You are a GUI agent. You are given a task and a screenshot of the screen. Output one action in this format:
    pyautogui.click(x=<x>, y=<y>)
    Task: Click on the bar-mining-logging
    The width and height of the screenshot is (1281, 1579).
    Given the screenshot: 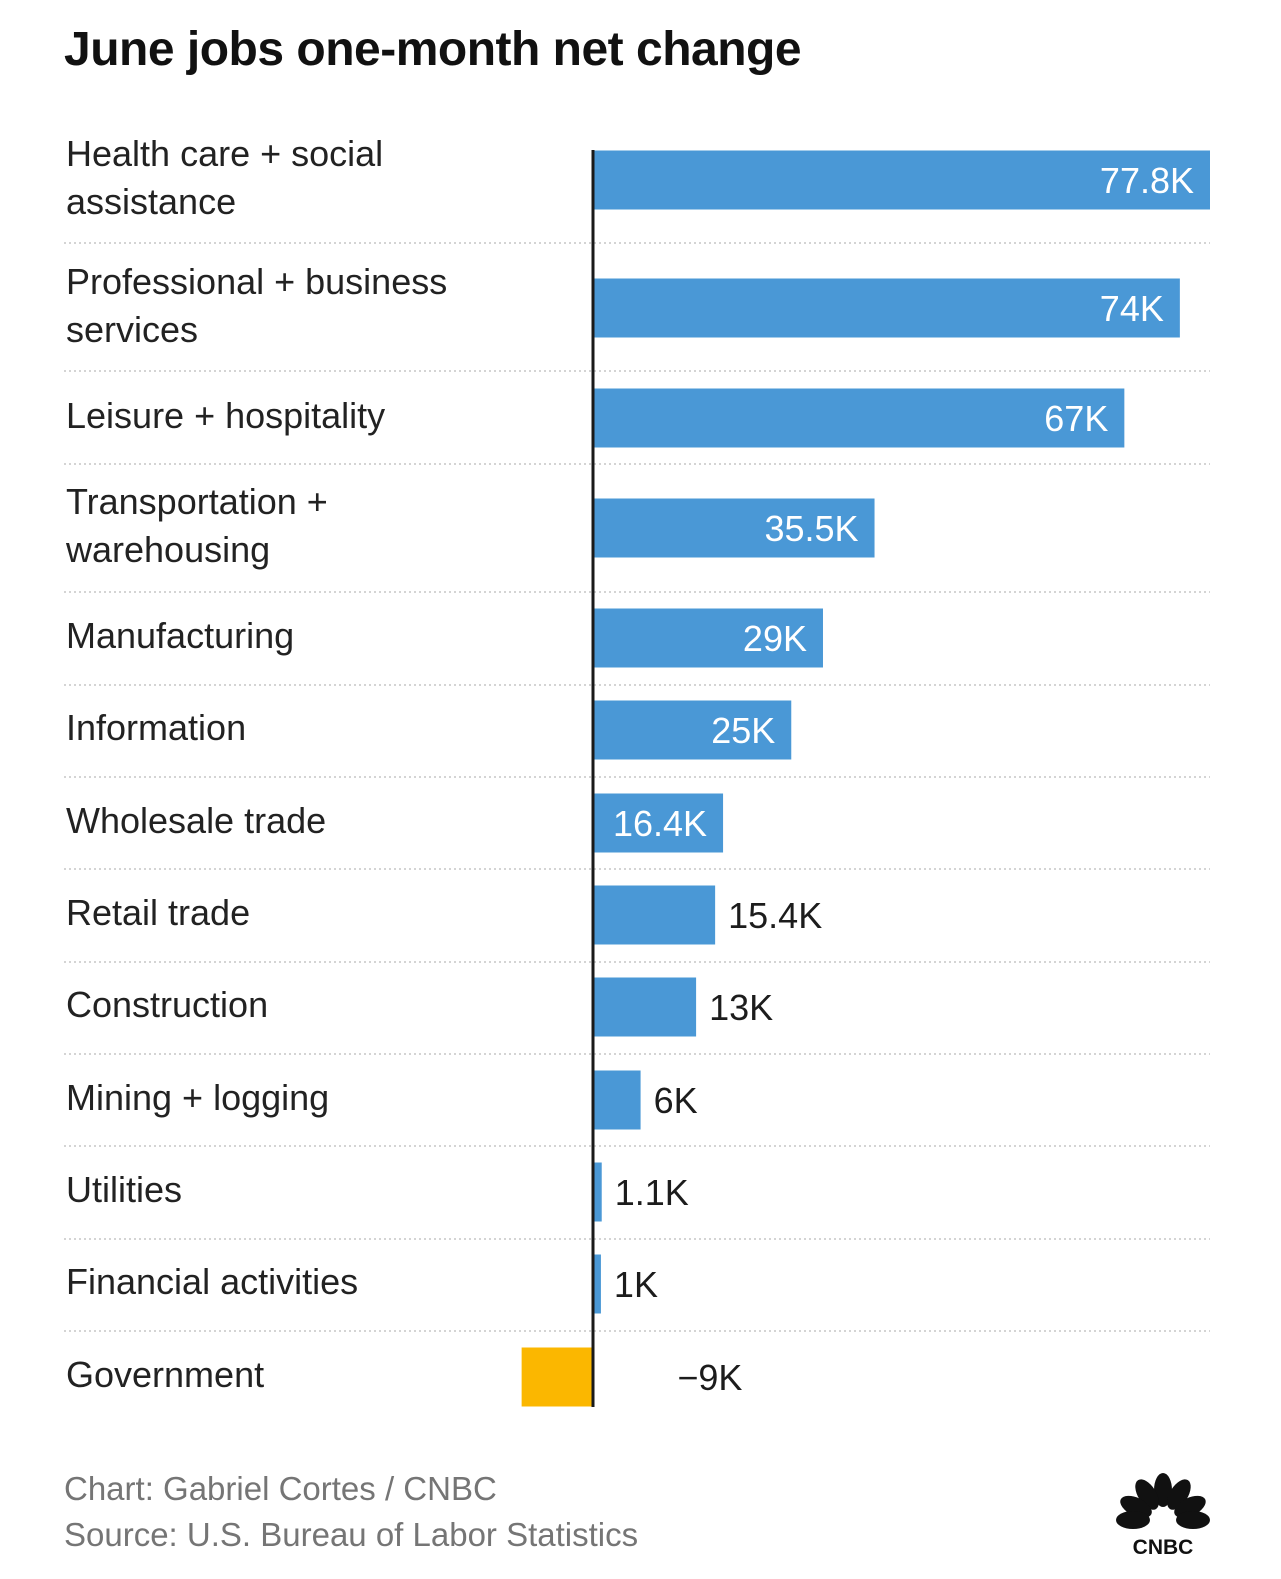 What is the action you would take?
    pyautogui.click(x=617, y=1100)
    